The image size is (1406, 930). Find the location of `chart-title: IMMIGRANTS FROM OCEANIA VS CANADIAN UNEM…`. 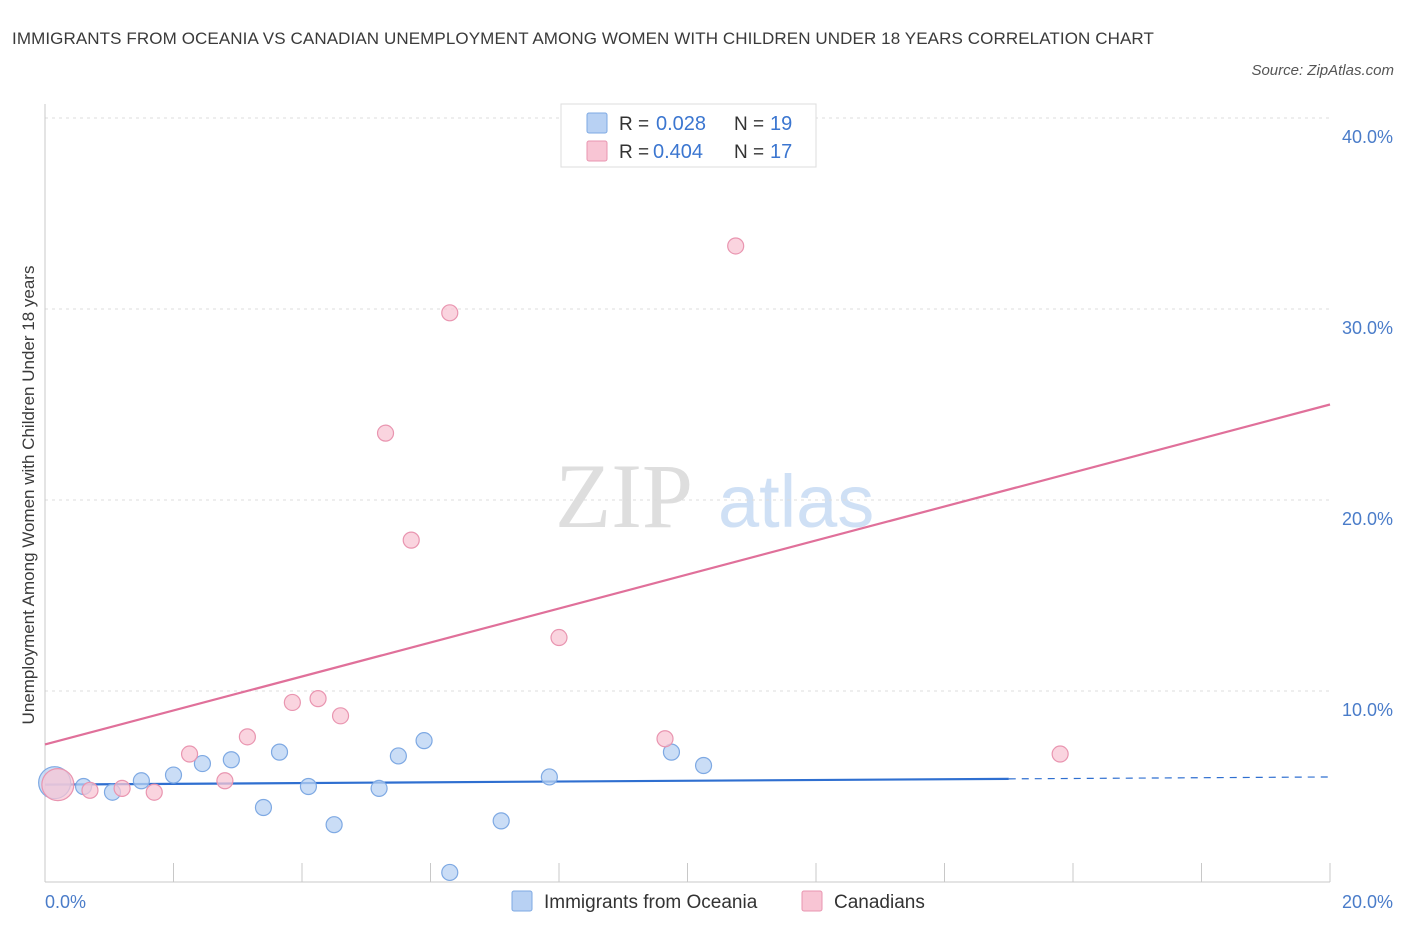

chart-title: IMMIGRANTS FROM OCEANIA VS CANADIAN UNEM… is located at coordinates (583, 38).